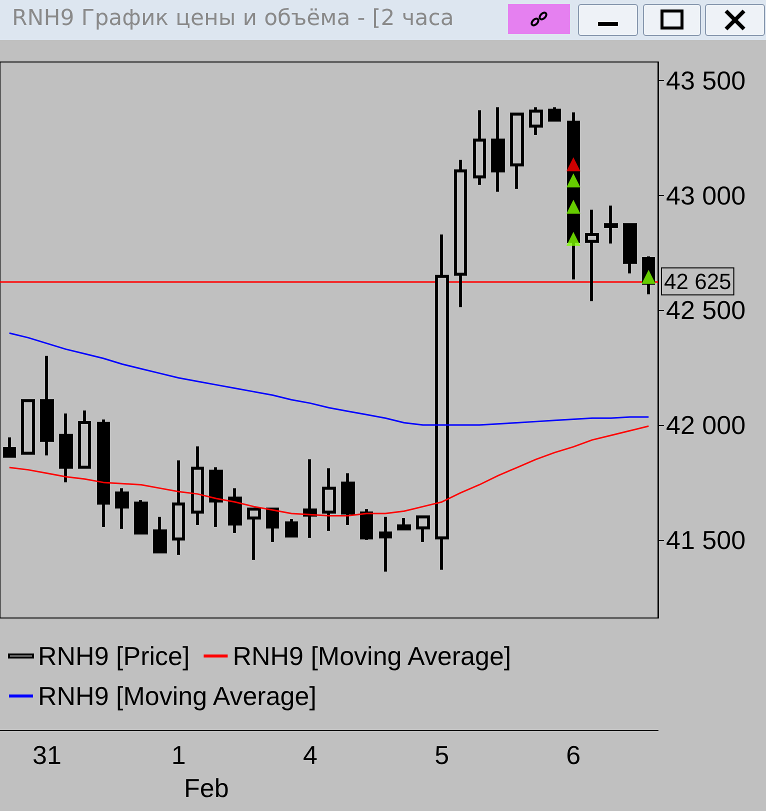  What do you see at coordinates (442, 755) in the screenshot?
I see `x-tick-label: 5` at bounding box center [442, 755].